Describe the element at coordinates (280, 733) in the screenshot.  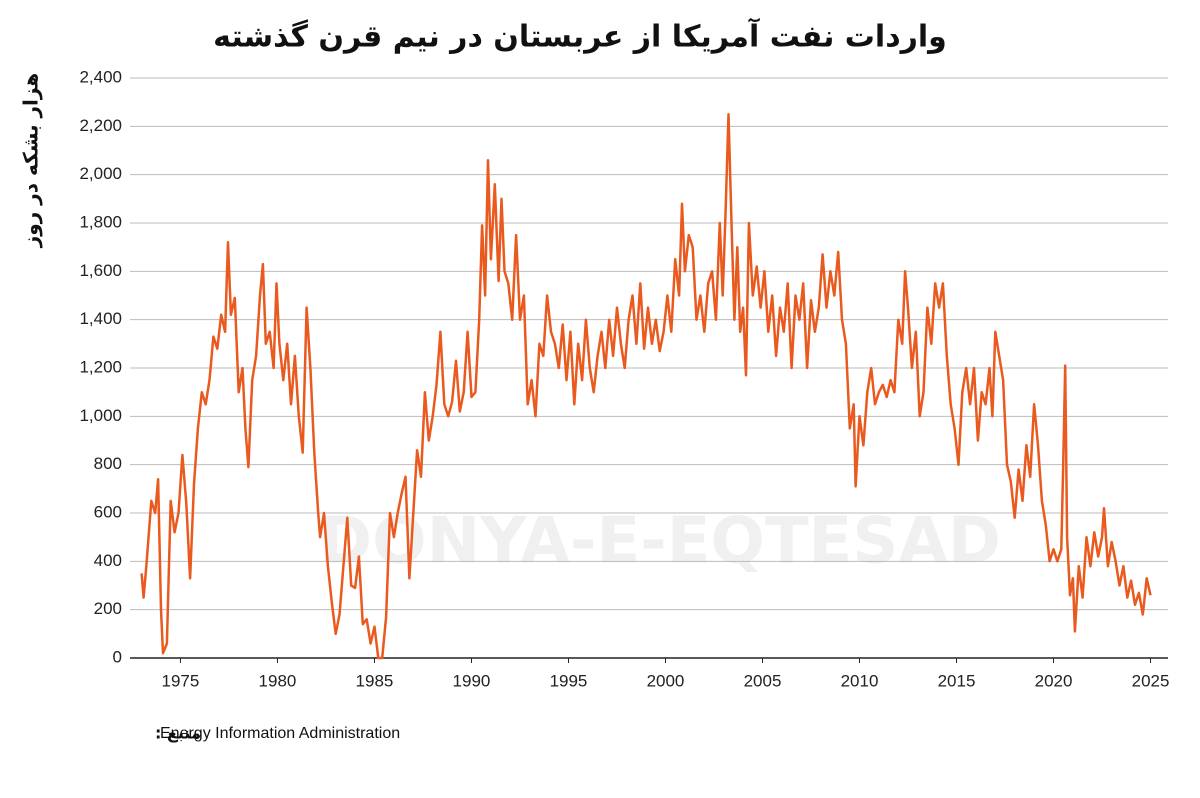
I see `source: Energy Information Administration` at that location.